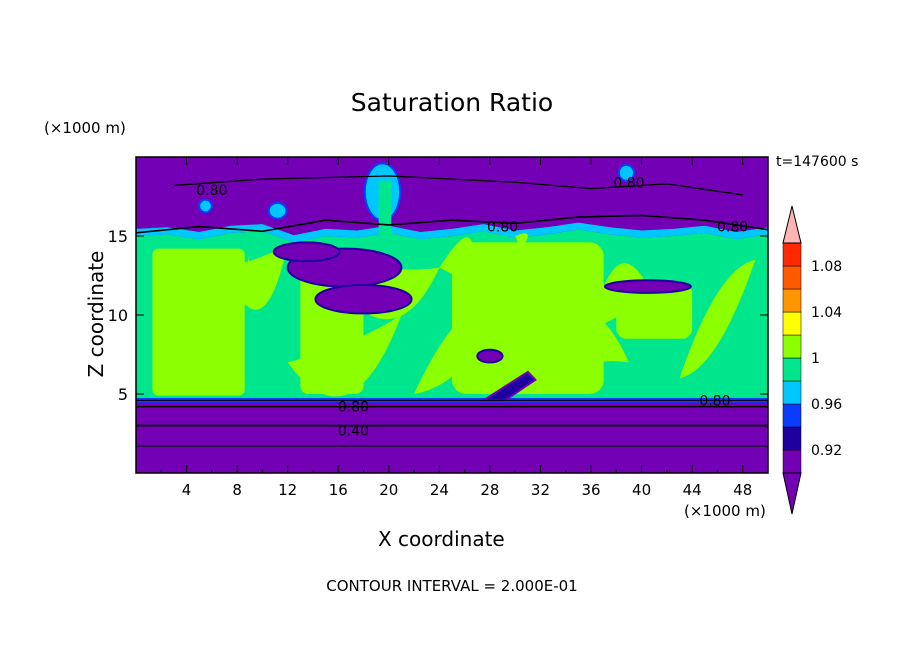 The width and height of the screenshot is (904, 658). I want to click on colorbar-label: 1.08, so click(826, 267).